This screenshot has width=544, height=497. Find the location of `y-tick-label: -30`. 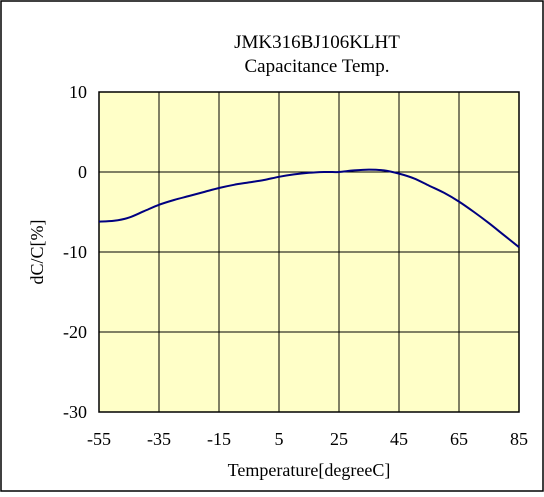

y-tick-label: -30 is located at coordinates (75, 412).